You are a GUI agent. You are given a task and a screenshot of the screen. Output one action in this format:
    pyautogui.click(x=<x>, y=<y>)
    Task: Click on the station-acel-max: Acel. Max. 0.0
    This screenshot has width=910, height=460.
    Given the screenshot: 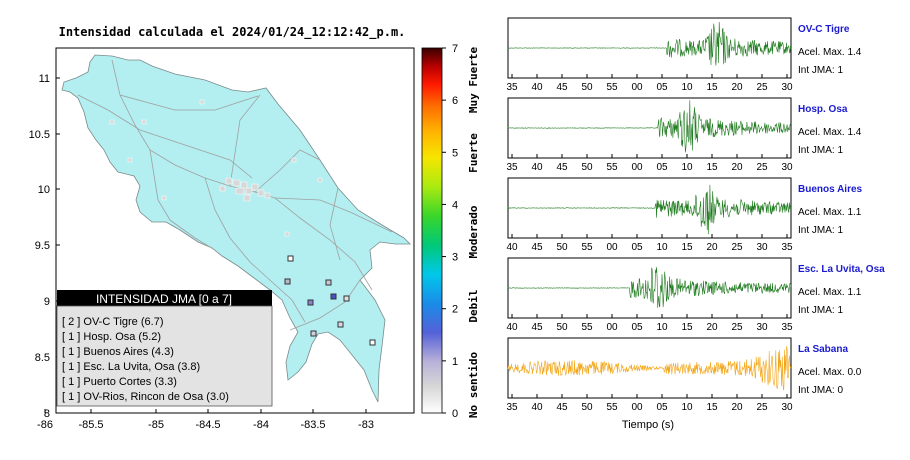 What is the action you would take?
    pyautogui.click(x=830, y=372)
    